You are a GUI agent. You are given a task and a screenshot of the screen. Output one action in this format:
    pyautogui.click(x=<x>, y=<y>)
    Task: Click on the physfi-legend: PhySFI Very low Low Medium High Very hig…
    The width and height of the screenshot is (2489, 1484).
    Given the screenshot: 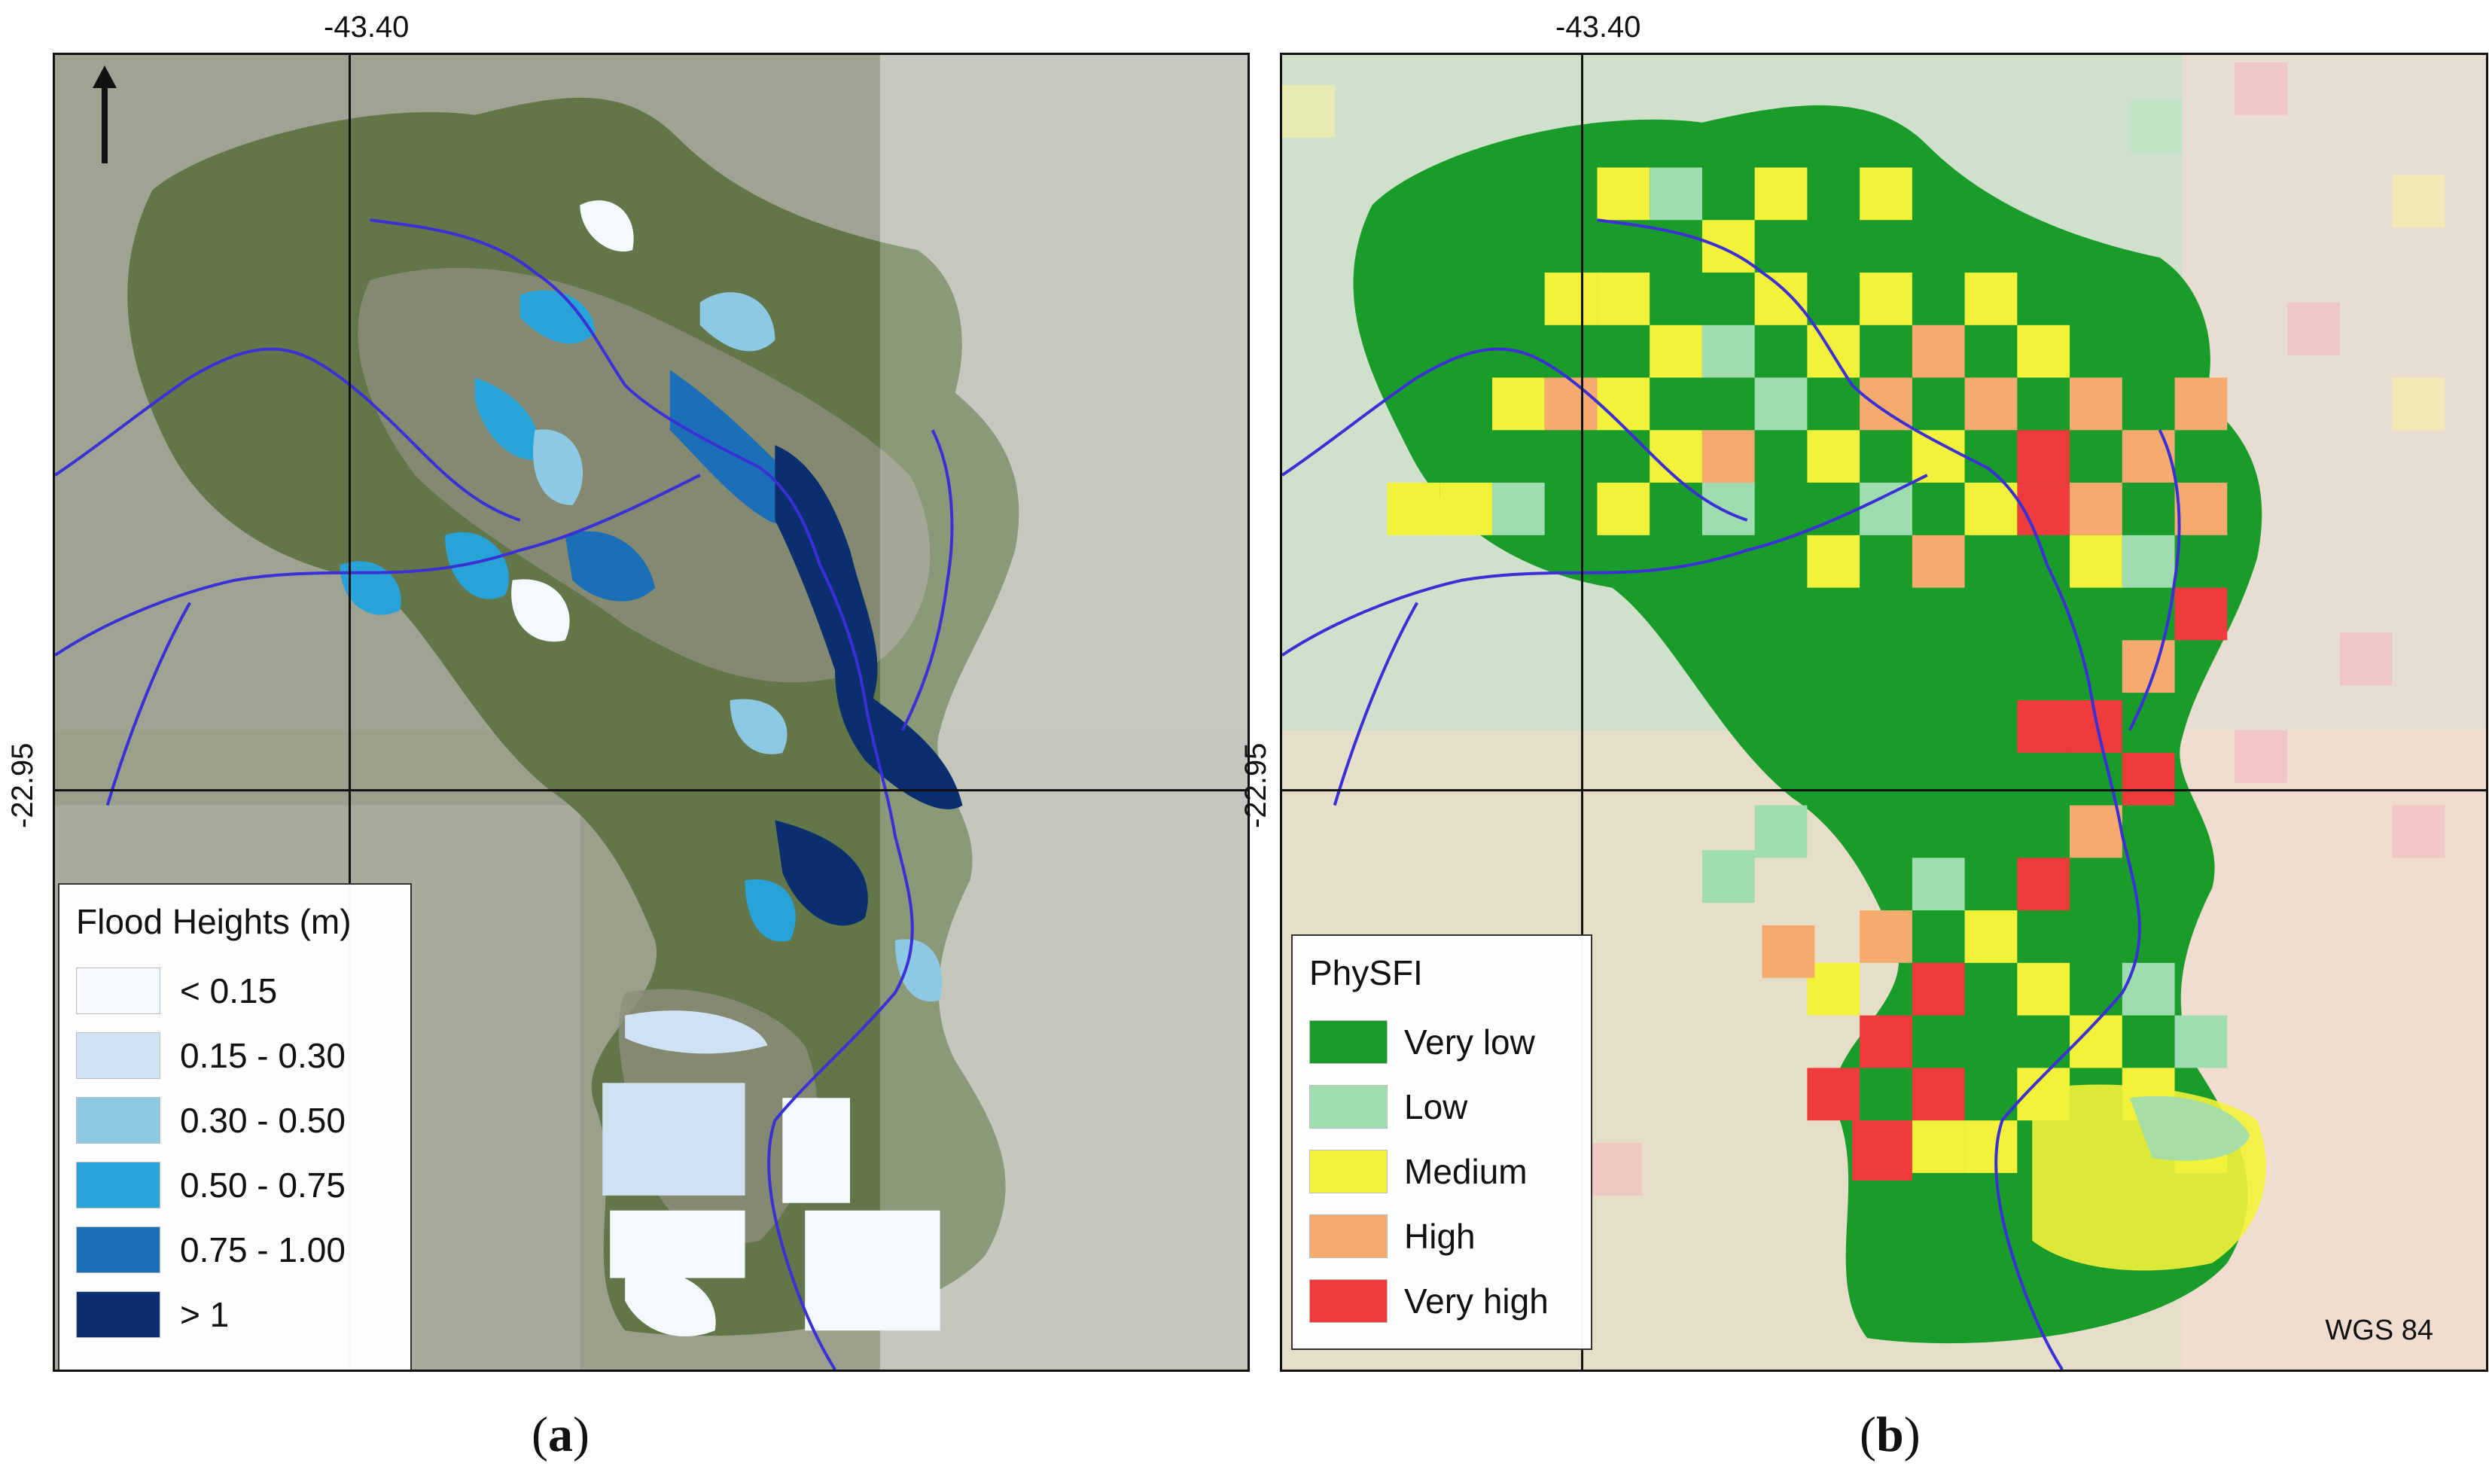 What is the action you would take?
    pyautogui.click(x=1441, y=1142)
    